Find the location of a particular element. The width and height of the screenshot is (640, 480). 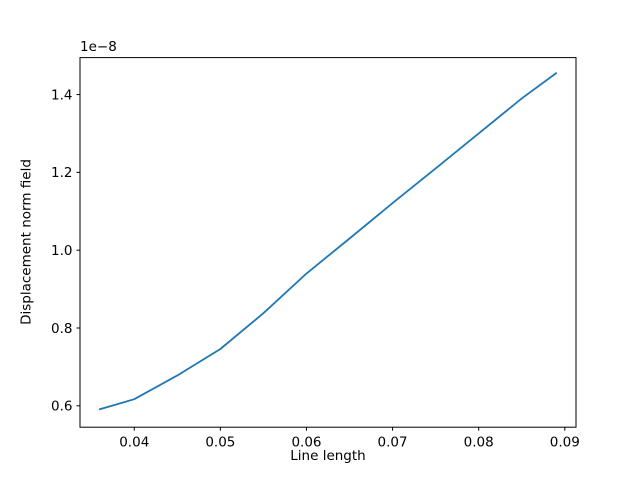

x-axis-label: Line length is located at coordinates (328, 456).